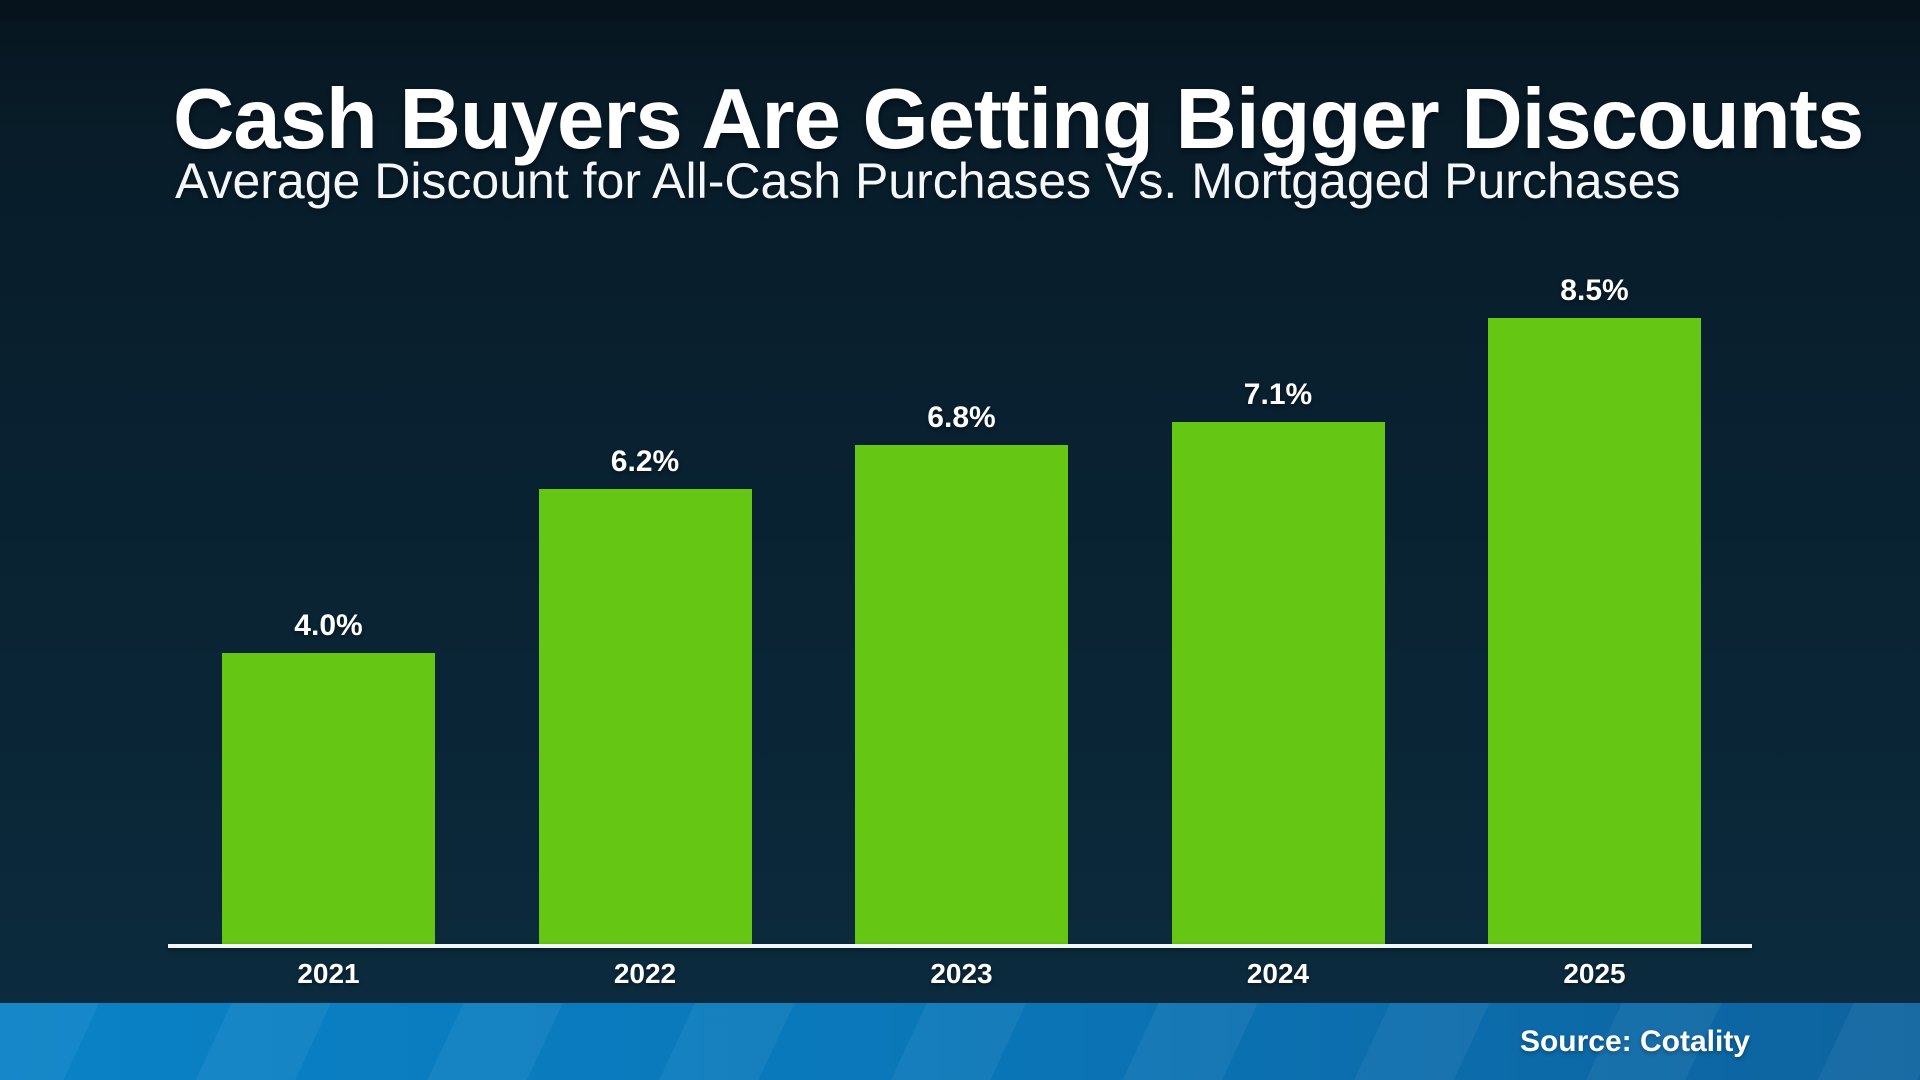 This screenshot has width=1920, height=1080. What do you see at coordinates (1278, 973) in the screenshot?
I see `x-axis-tick-label: 2024` at bounding box center [1278, 973].